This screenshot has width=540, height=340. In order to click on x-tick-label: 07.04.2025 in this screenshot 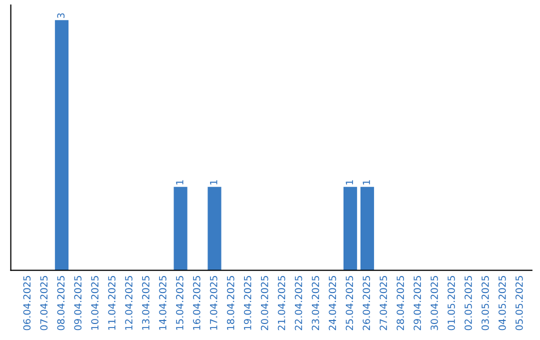, I will do `click(44, 303)`.